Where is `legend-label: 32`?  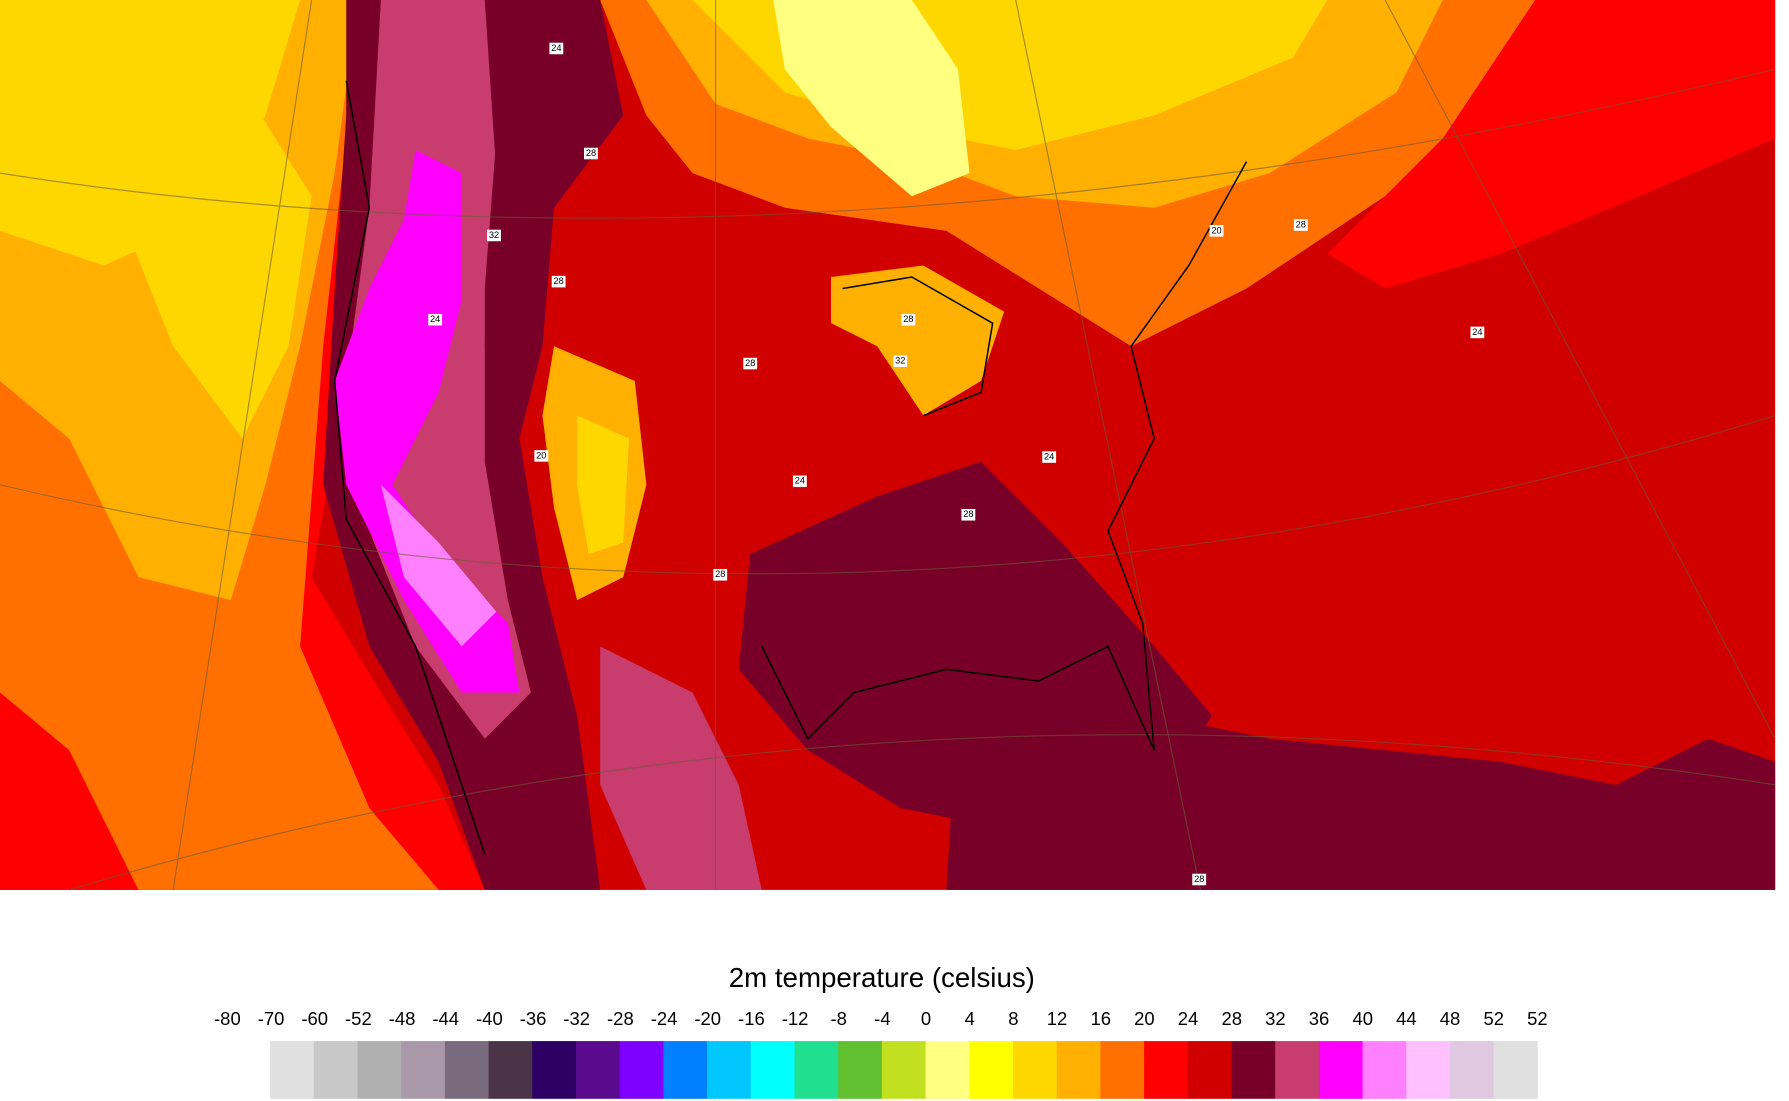 legend-label: 32 is located at coordinates (1275, 1018).